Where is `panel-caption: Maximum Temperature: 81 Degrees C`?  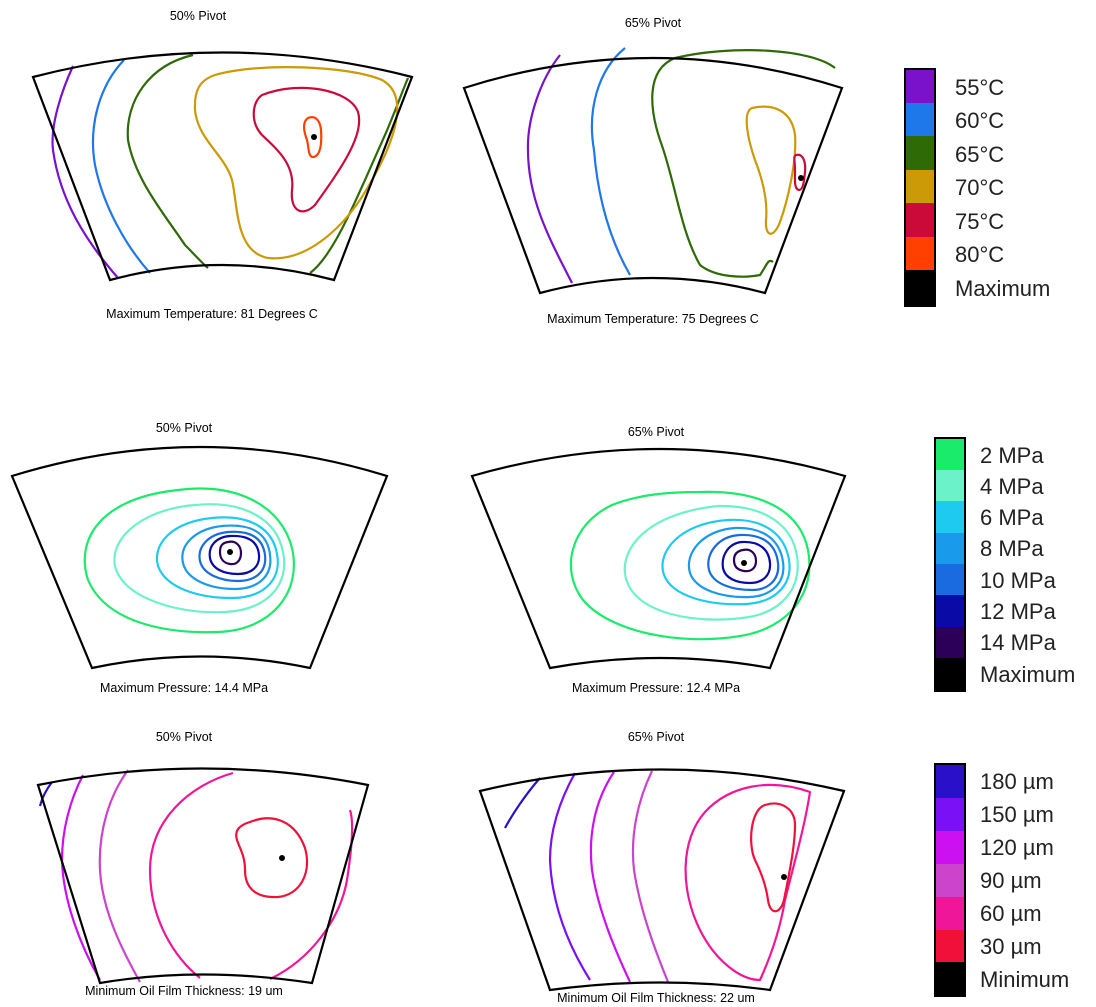 panel-caption: Maximum Temperature: 81 Degrees C is located at coordinates (212, 314).